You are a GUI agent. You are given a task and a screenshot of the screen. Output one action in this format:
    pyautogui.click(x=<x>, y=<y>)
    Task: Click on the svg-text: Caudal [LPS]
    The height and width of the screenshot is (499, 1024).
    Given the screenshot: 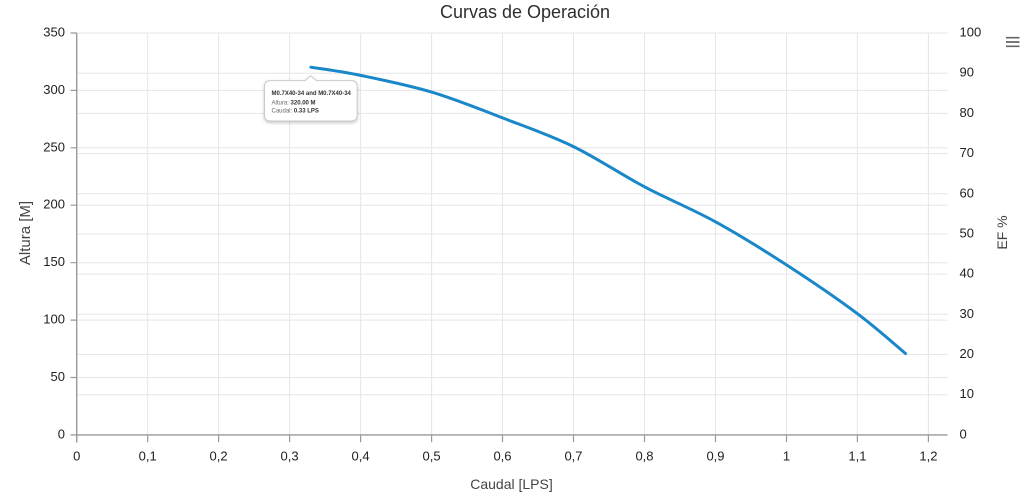 What is the action you would take?
    pyautogui.click(x=511, y=484)
    